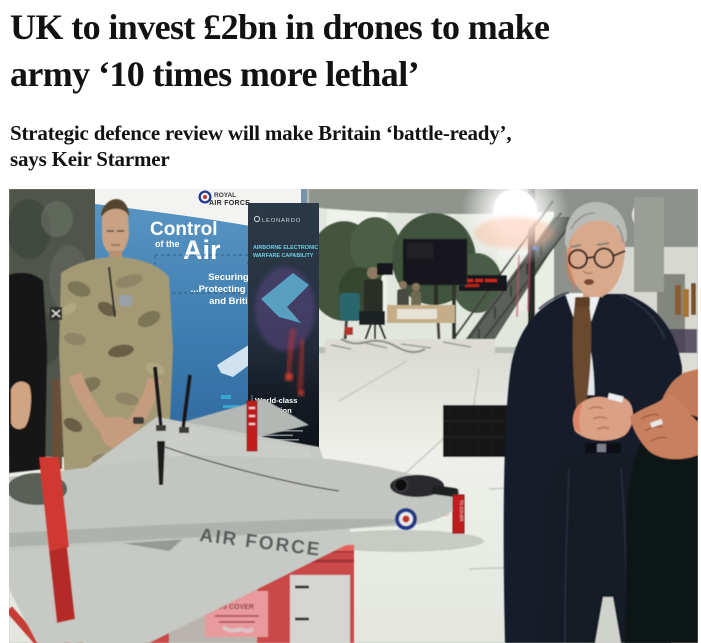  What do you see at coordinates (424, 486) in the screenshot?
I see `drone-nose` at bounding box center [424, 486].